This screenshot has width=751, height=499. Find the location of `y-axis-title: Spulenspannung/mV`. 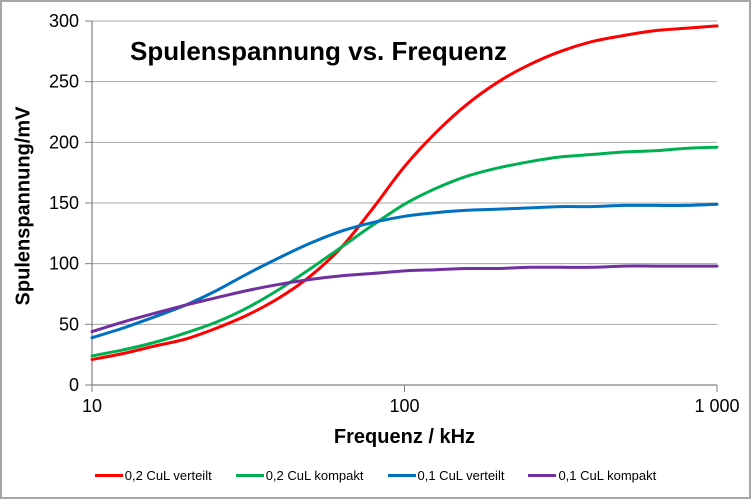

y-axis-title: Spulenspannung/mV is located at coordinates (23, 206).